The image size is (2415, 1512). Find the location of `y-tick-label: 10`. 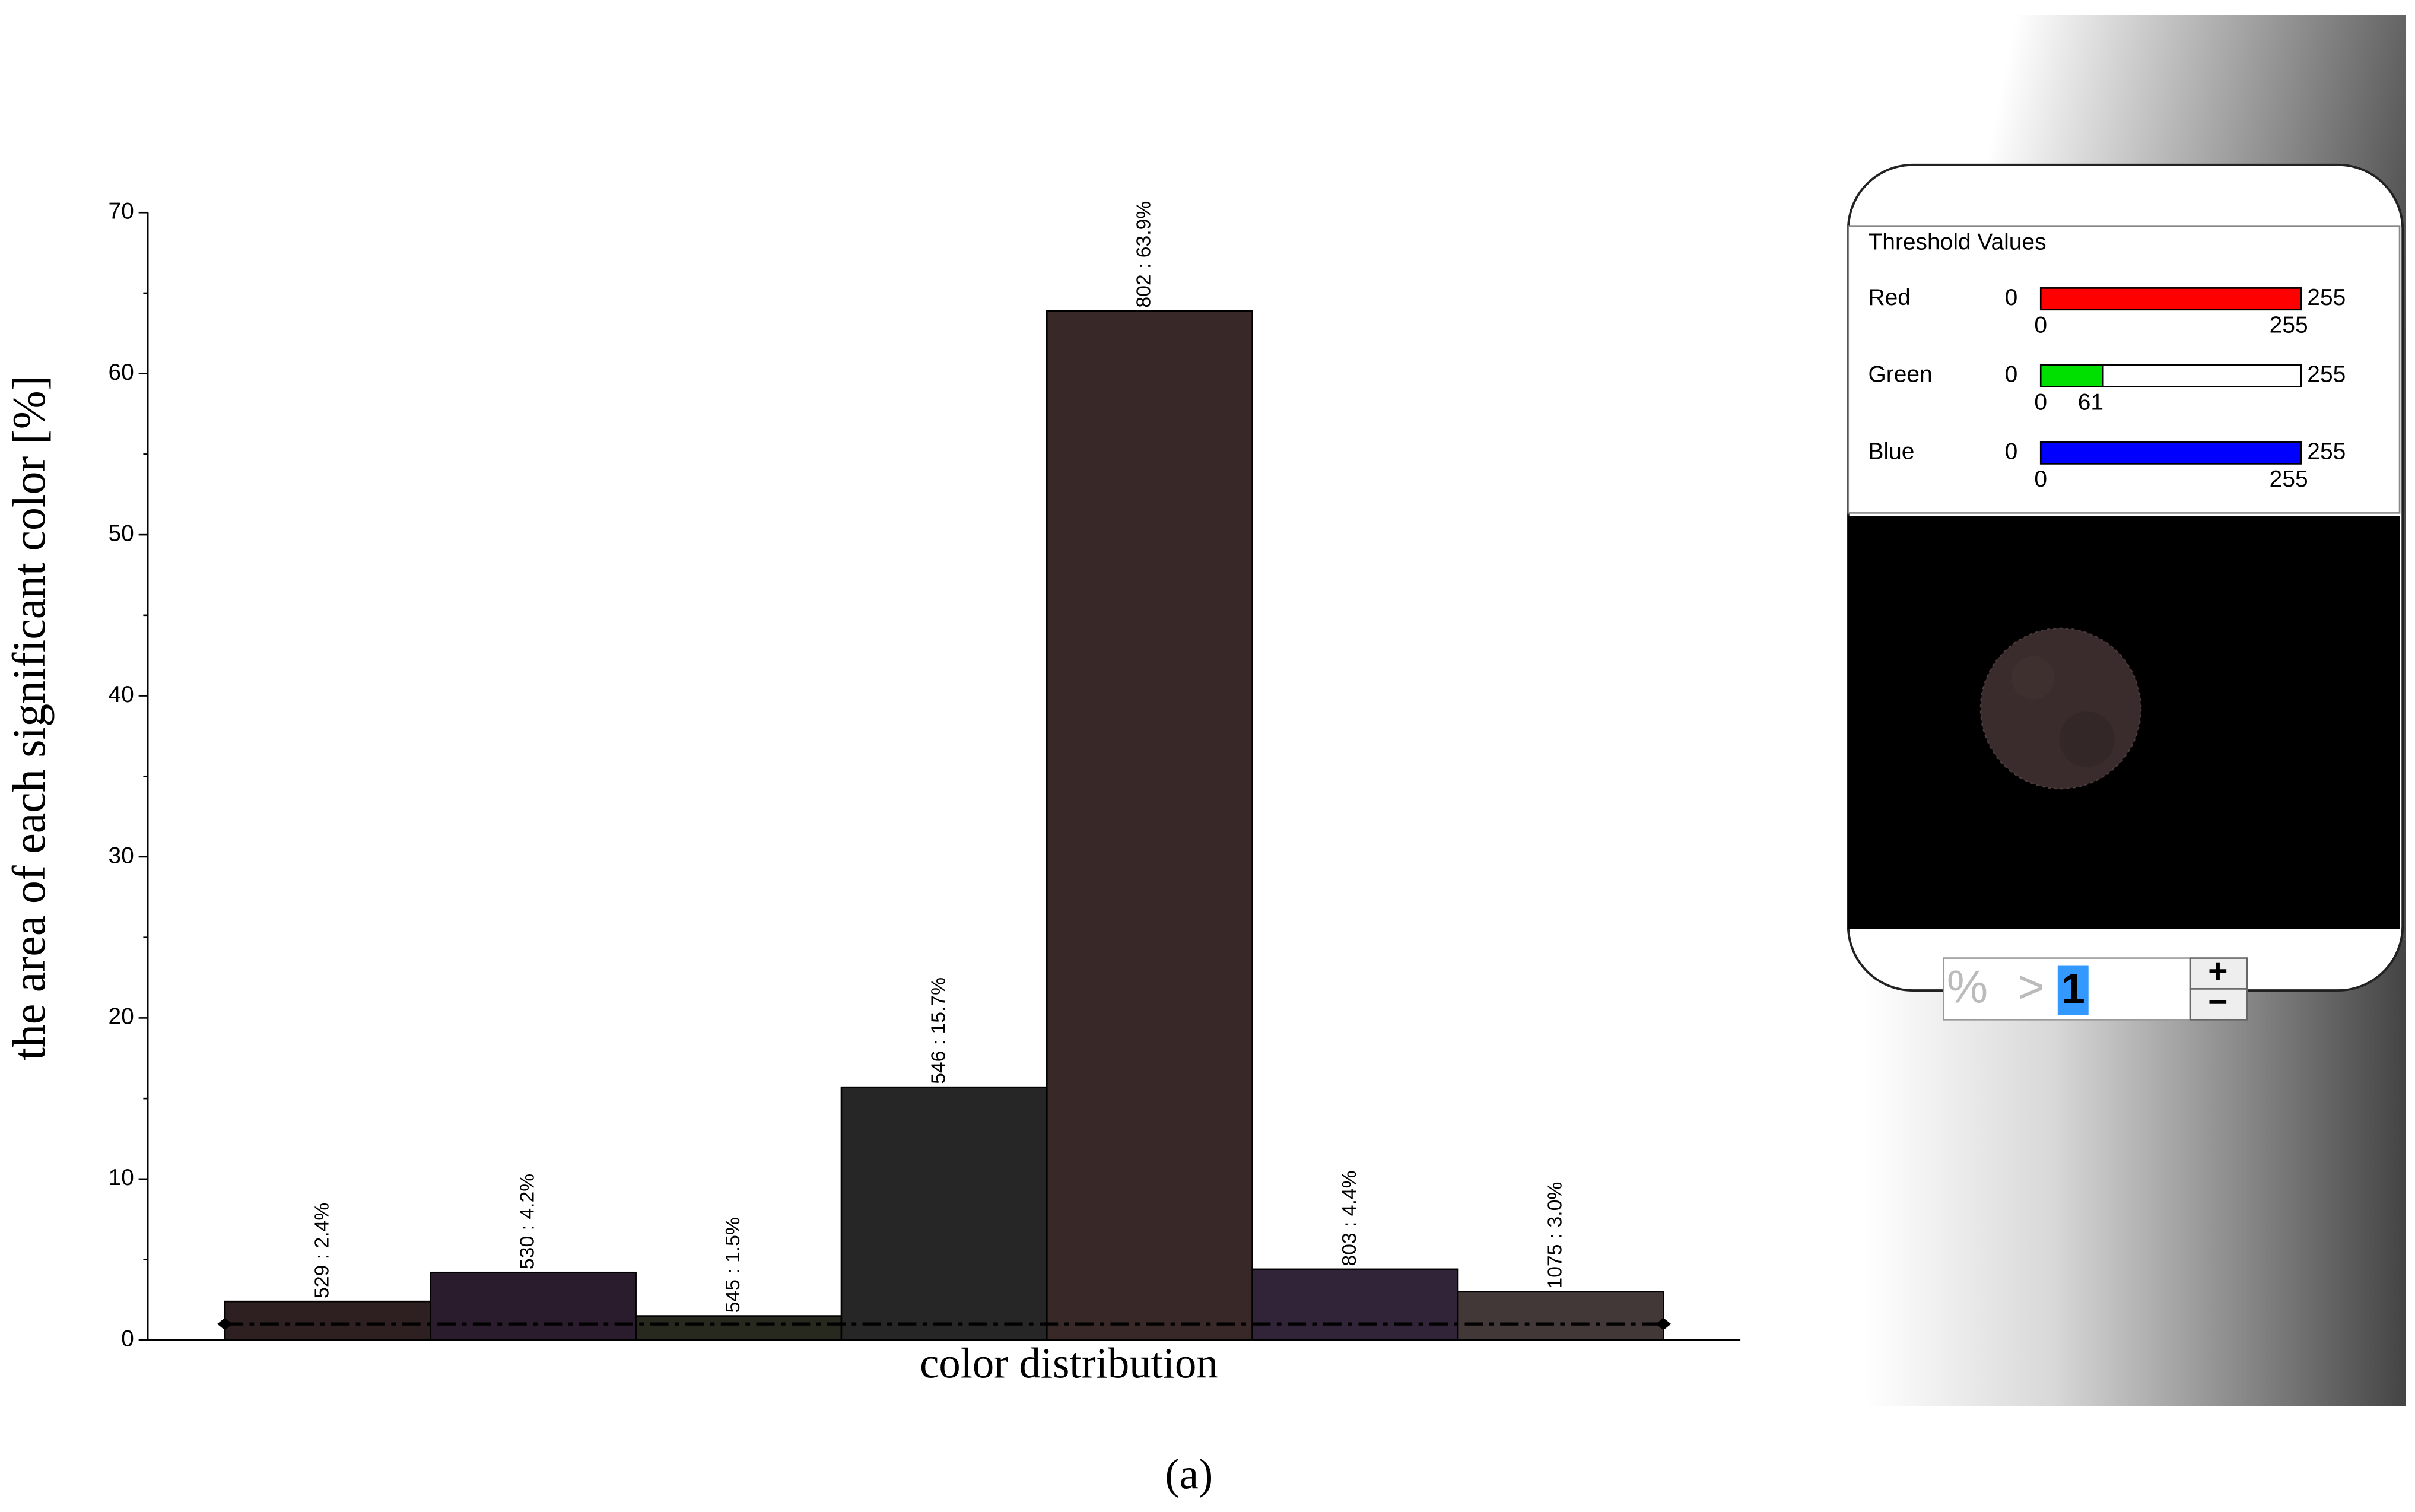

y-tick-label: 10 is located at coordinates (121, 1177).